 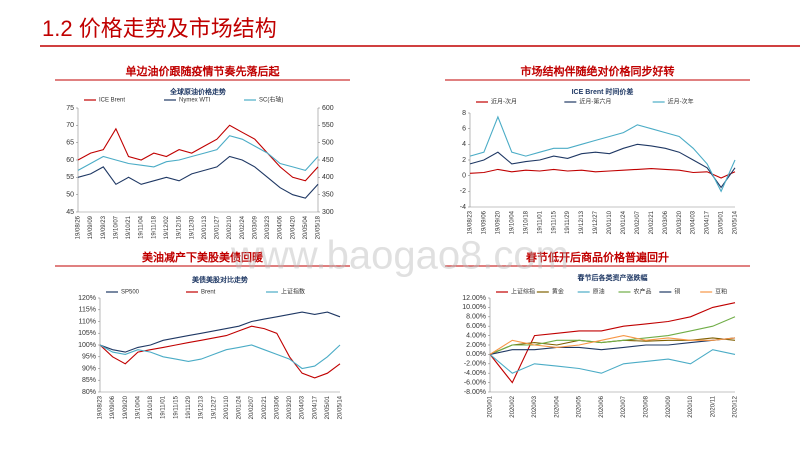 What do you see at coordinates (189, 407) in the screenshot?
I see `x-tick-label: 19/11/29` at bounding box center [189, 407].